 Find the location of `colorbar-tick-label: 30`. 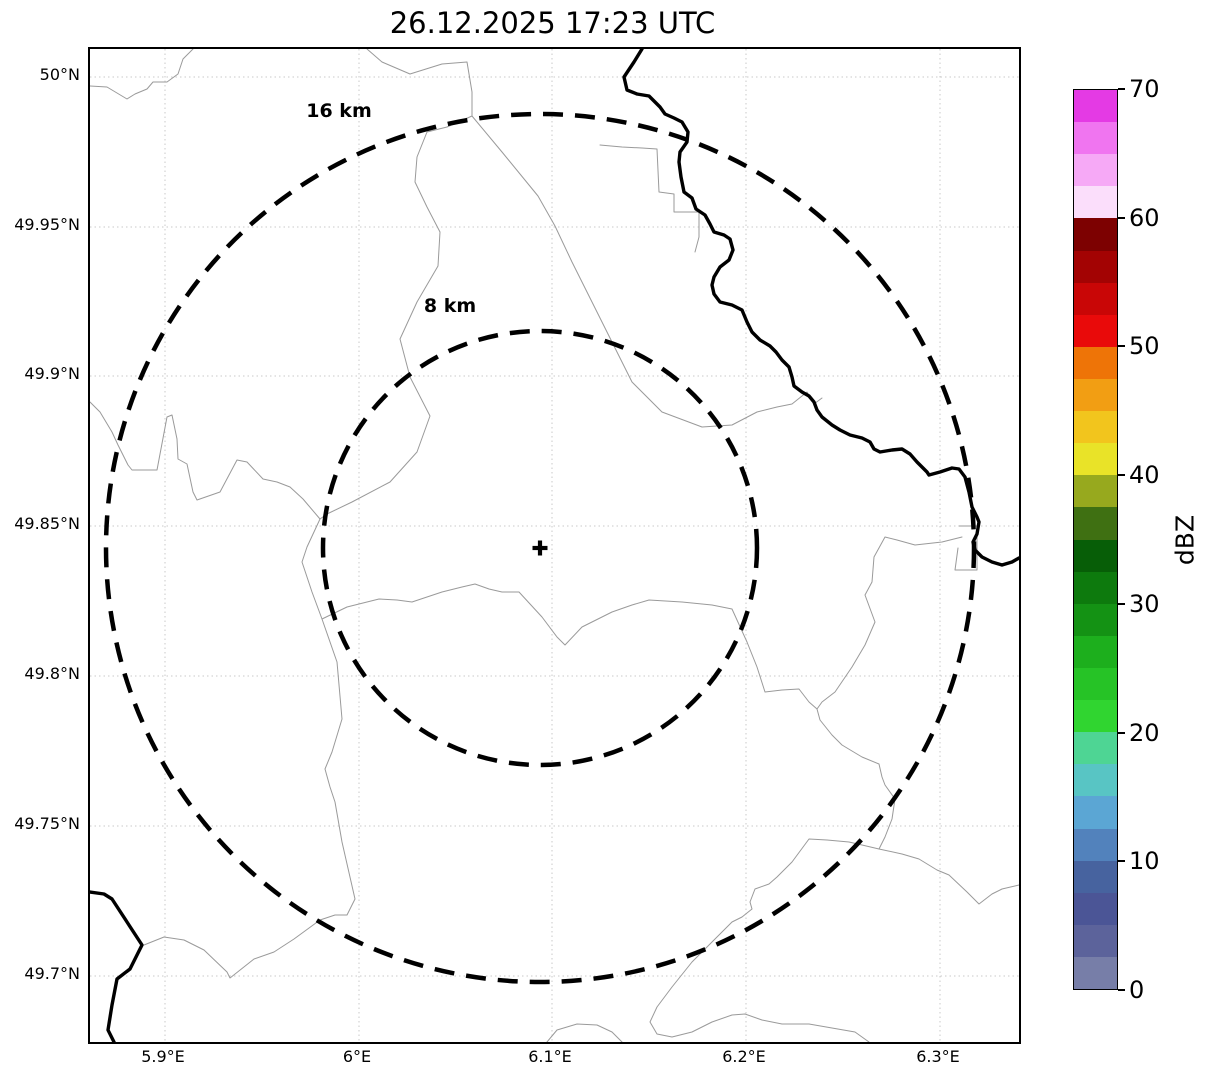

colorbar-tick-label: 30 is located at coordinates (1144, 603).